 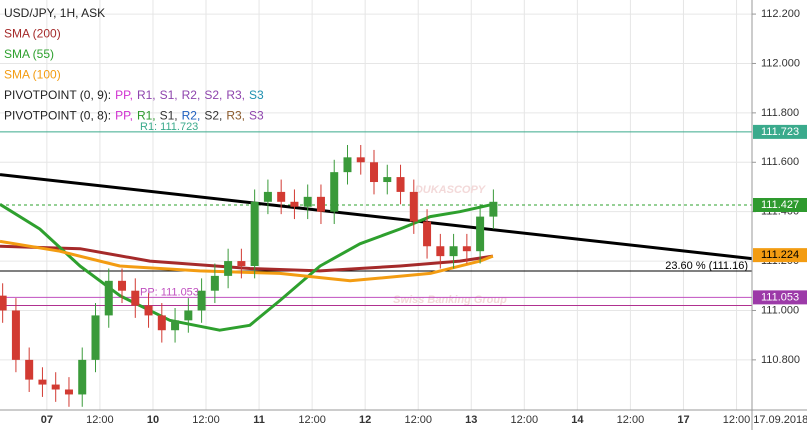 I want to click on x-tick-label: 13, so click(x=471, y=420).